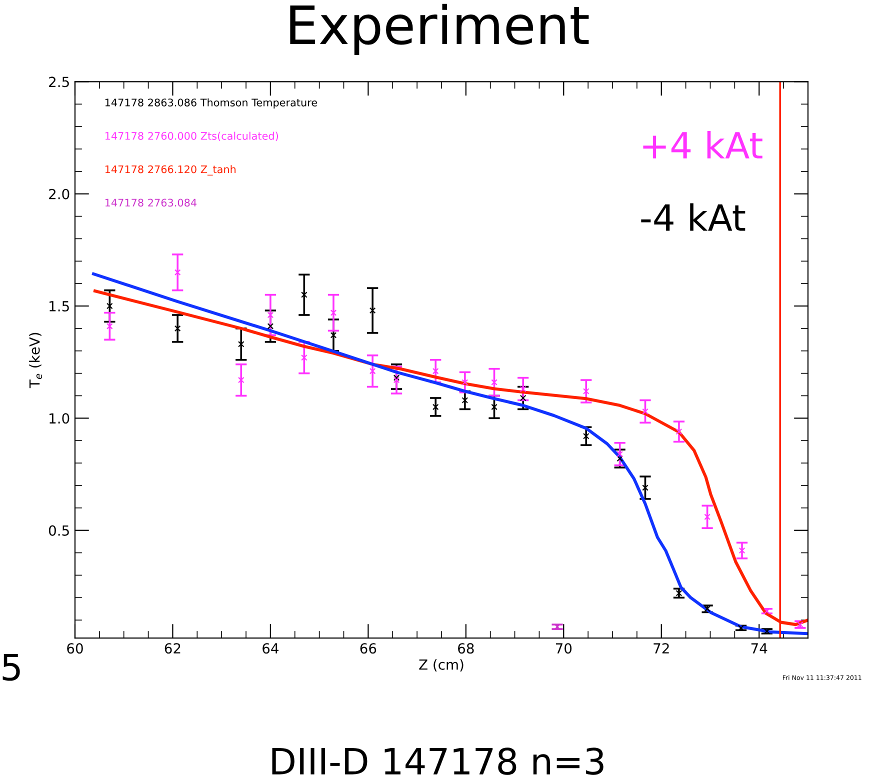  What do you see at coordinates (150, 202) in the screenshot?
I see `text: 147178 2763.084` at bounding box center [150, 202].